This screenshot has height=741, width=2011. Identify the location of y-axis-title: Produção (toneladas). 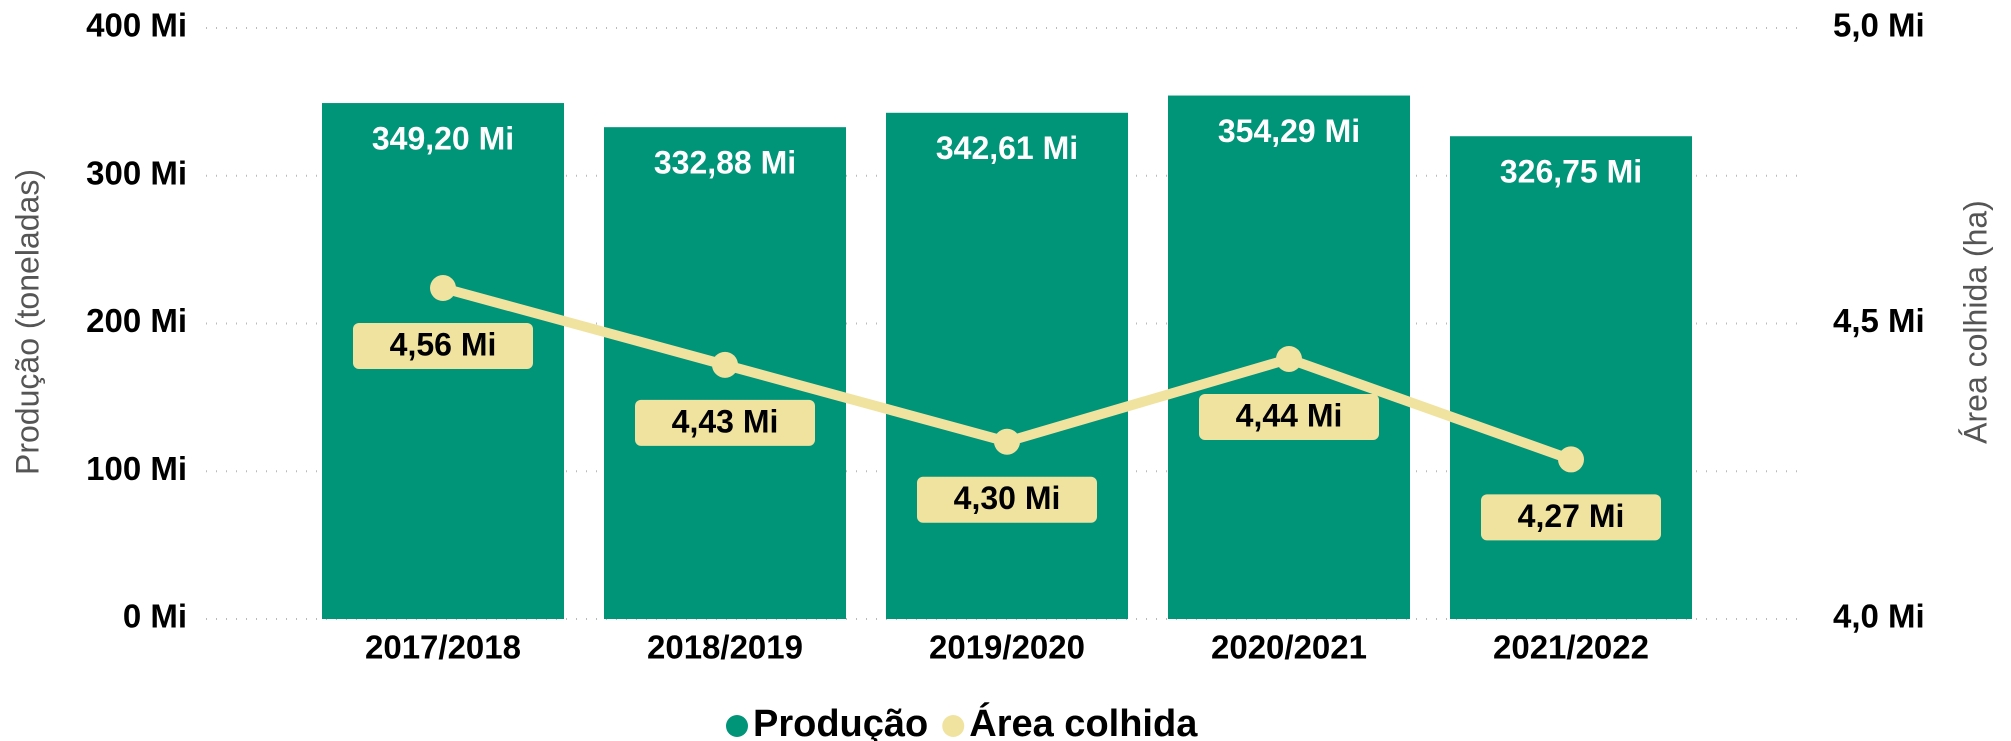
(27, 322).